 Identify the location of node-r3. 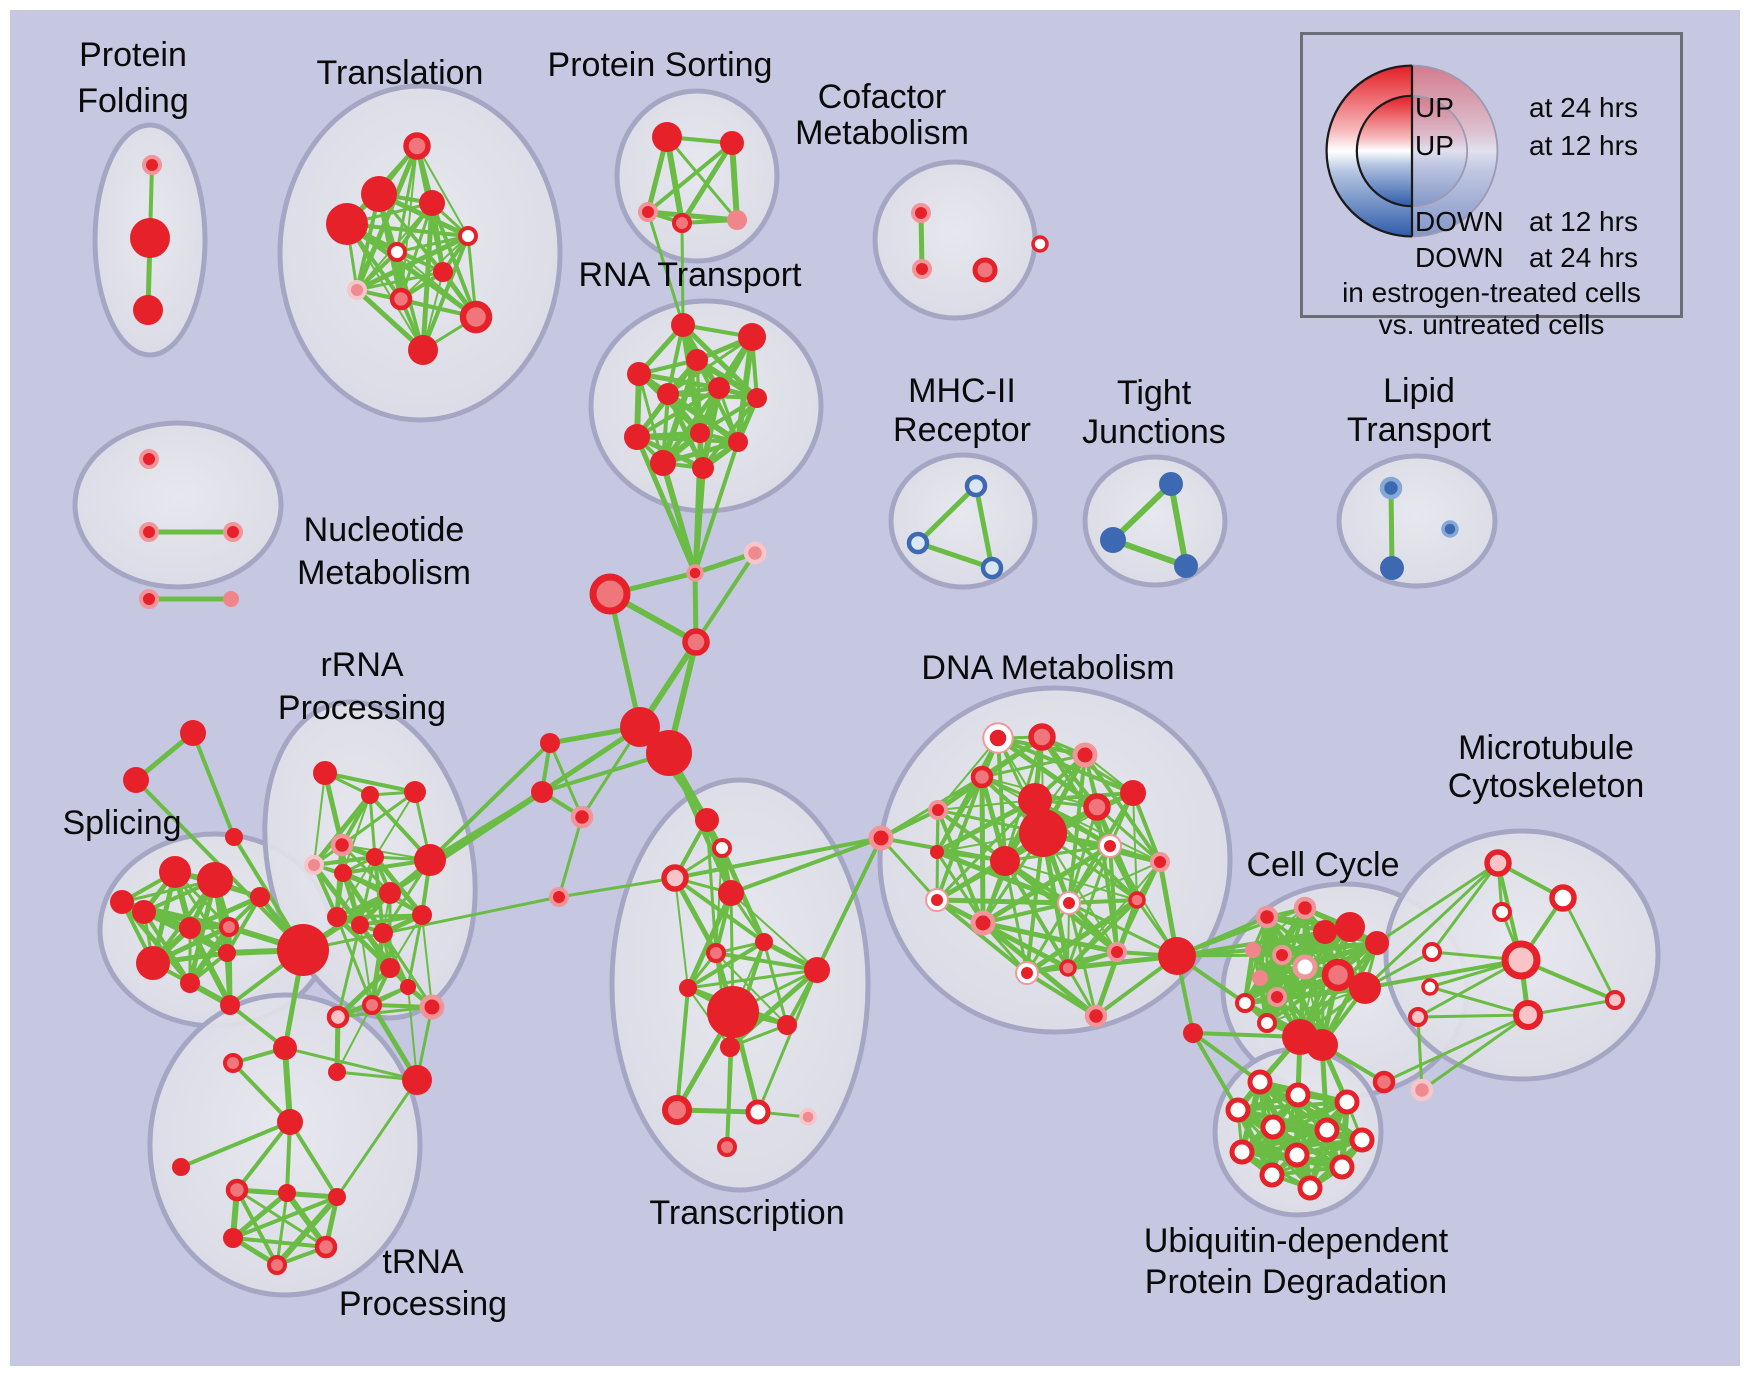
(415, 792).